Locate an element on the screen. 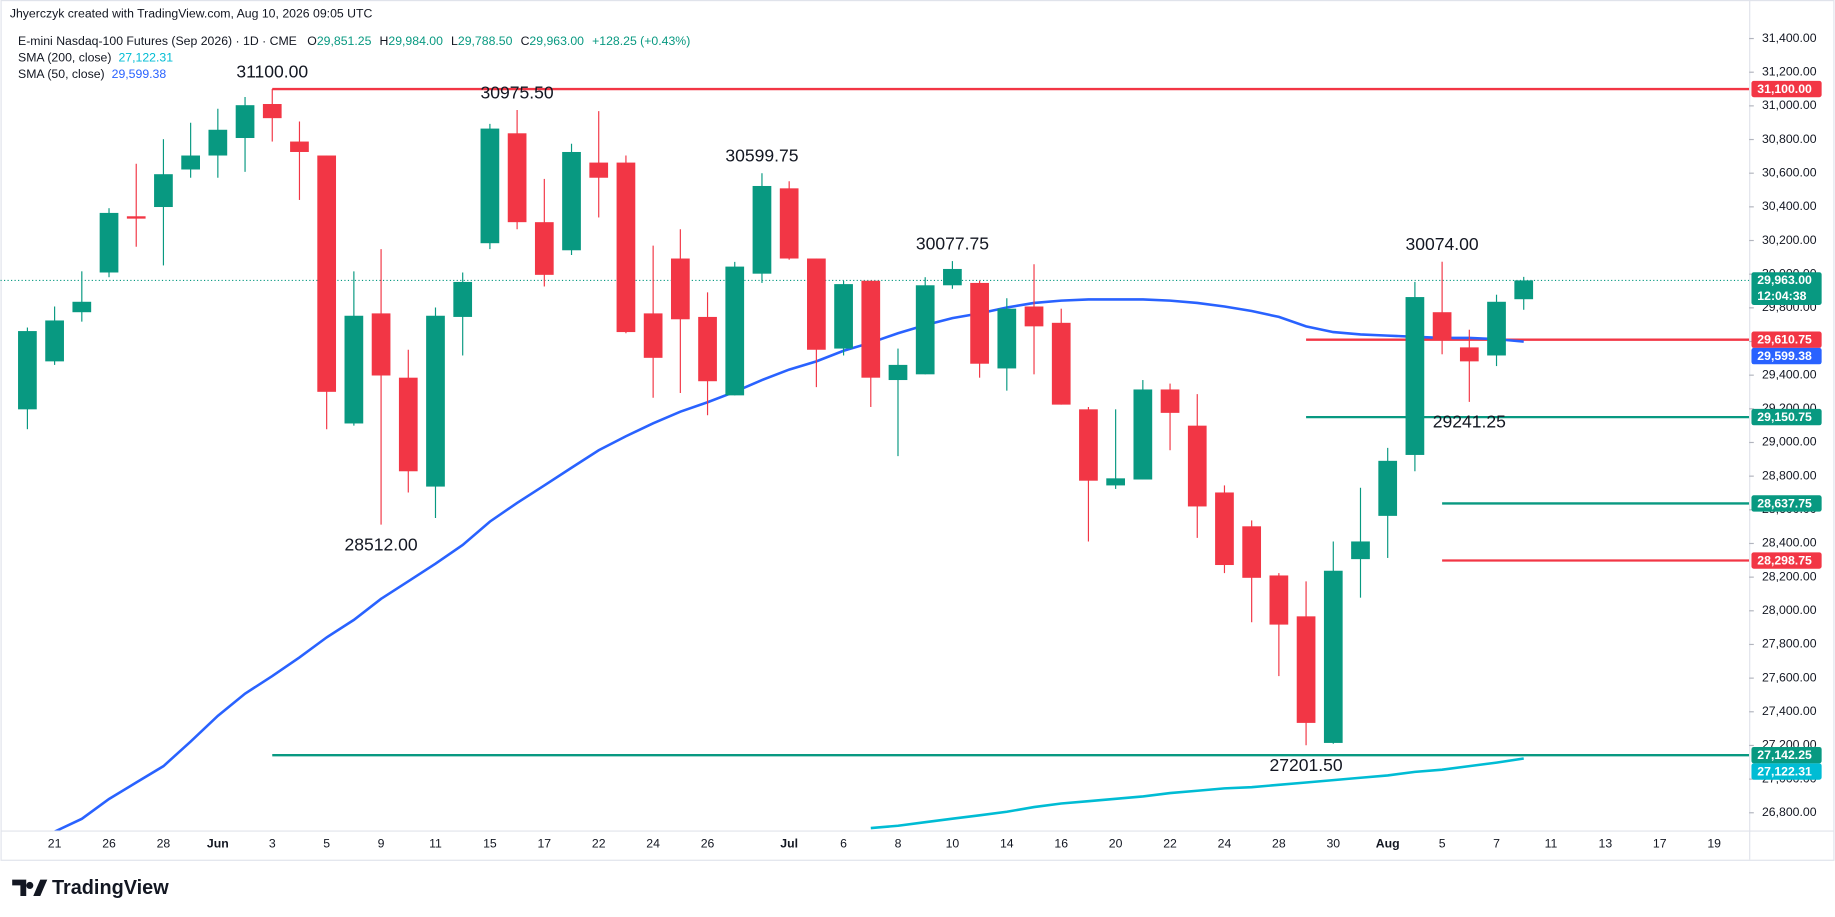 This screenshot has height=917, width=1835. price-annotation: 27201.50 is located at coordinates (1306, 765).